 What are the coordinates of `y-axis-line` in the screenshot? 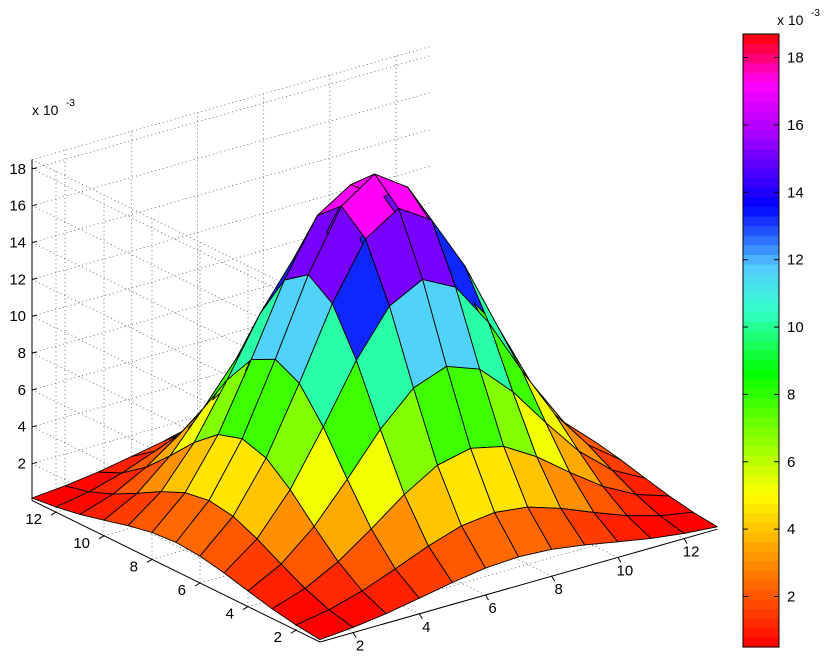 It's located at (176, 571).